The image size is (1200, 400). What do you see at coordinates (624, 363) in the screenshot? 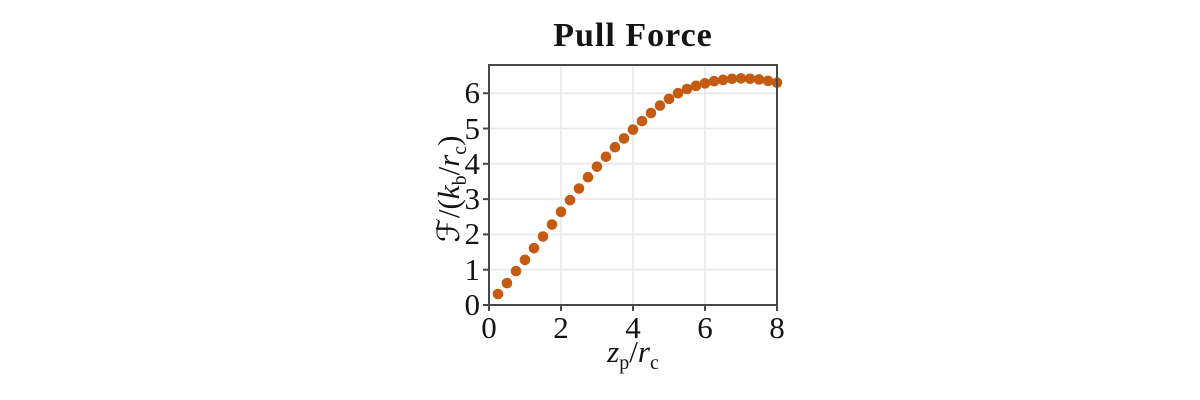
I see `xlabel-z-subscript: p` at bounding box center [624, 363].